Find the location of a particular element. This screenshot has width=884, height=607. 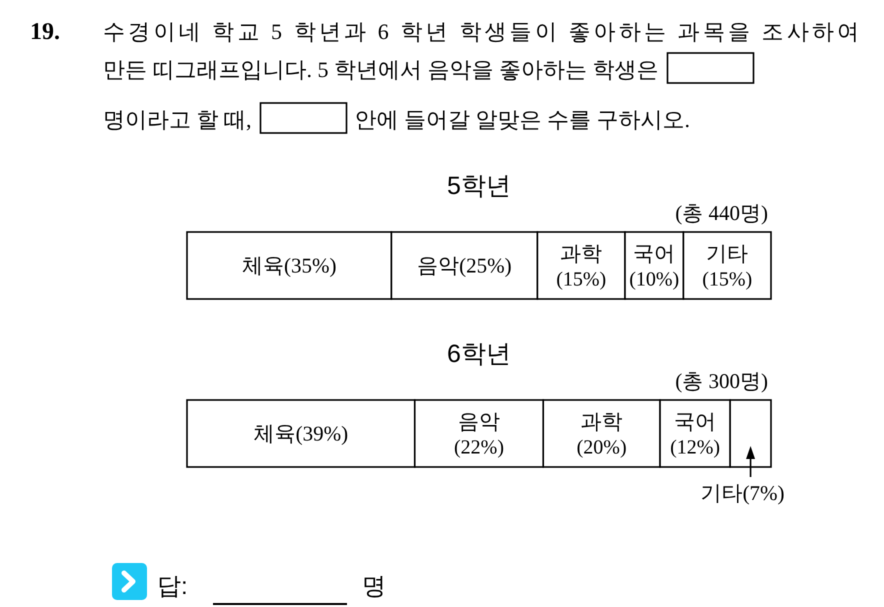

series-label: 기타 is located at coordinates (727, 254).